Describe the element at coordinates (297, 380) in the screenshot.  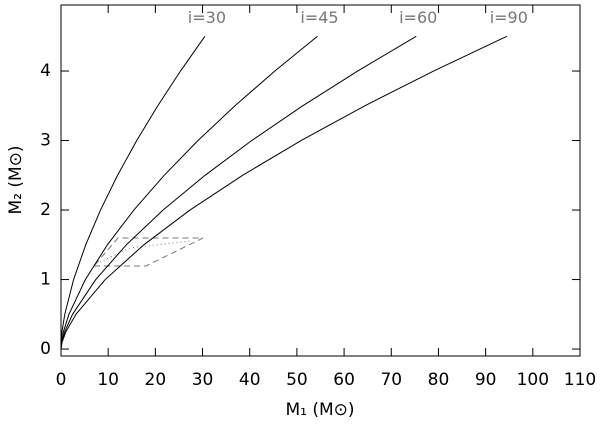
I see `x-tick-label: 50` at that location.